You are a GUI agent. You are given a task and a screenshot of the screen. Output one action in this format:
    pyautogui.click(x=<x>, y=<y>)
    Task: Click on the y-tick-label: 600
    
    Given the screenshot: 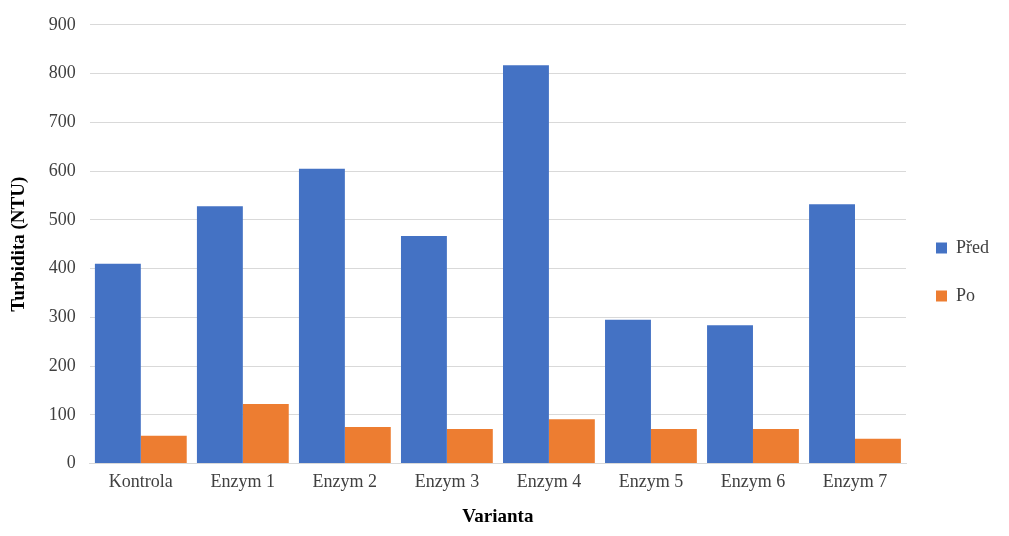 What is the action you would take?
    pyautogui.click(x=62, y=169)
    